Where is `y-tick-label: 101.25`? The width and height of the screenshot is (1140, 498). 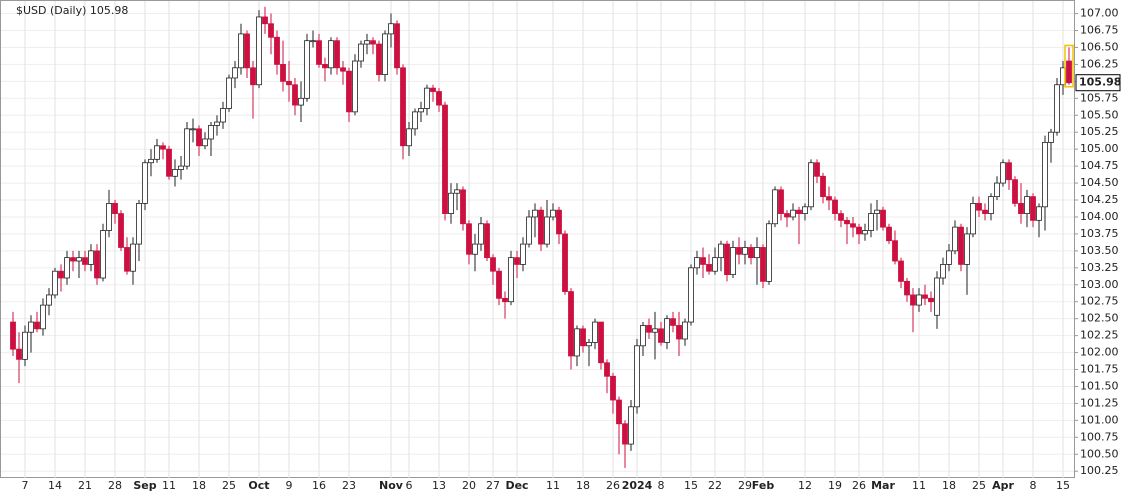 y-tick-label: 101.25 is located at coordinates (1099, 402).